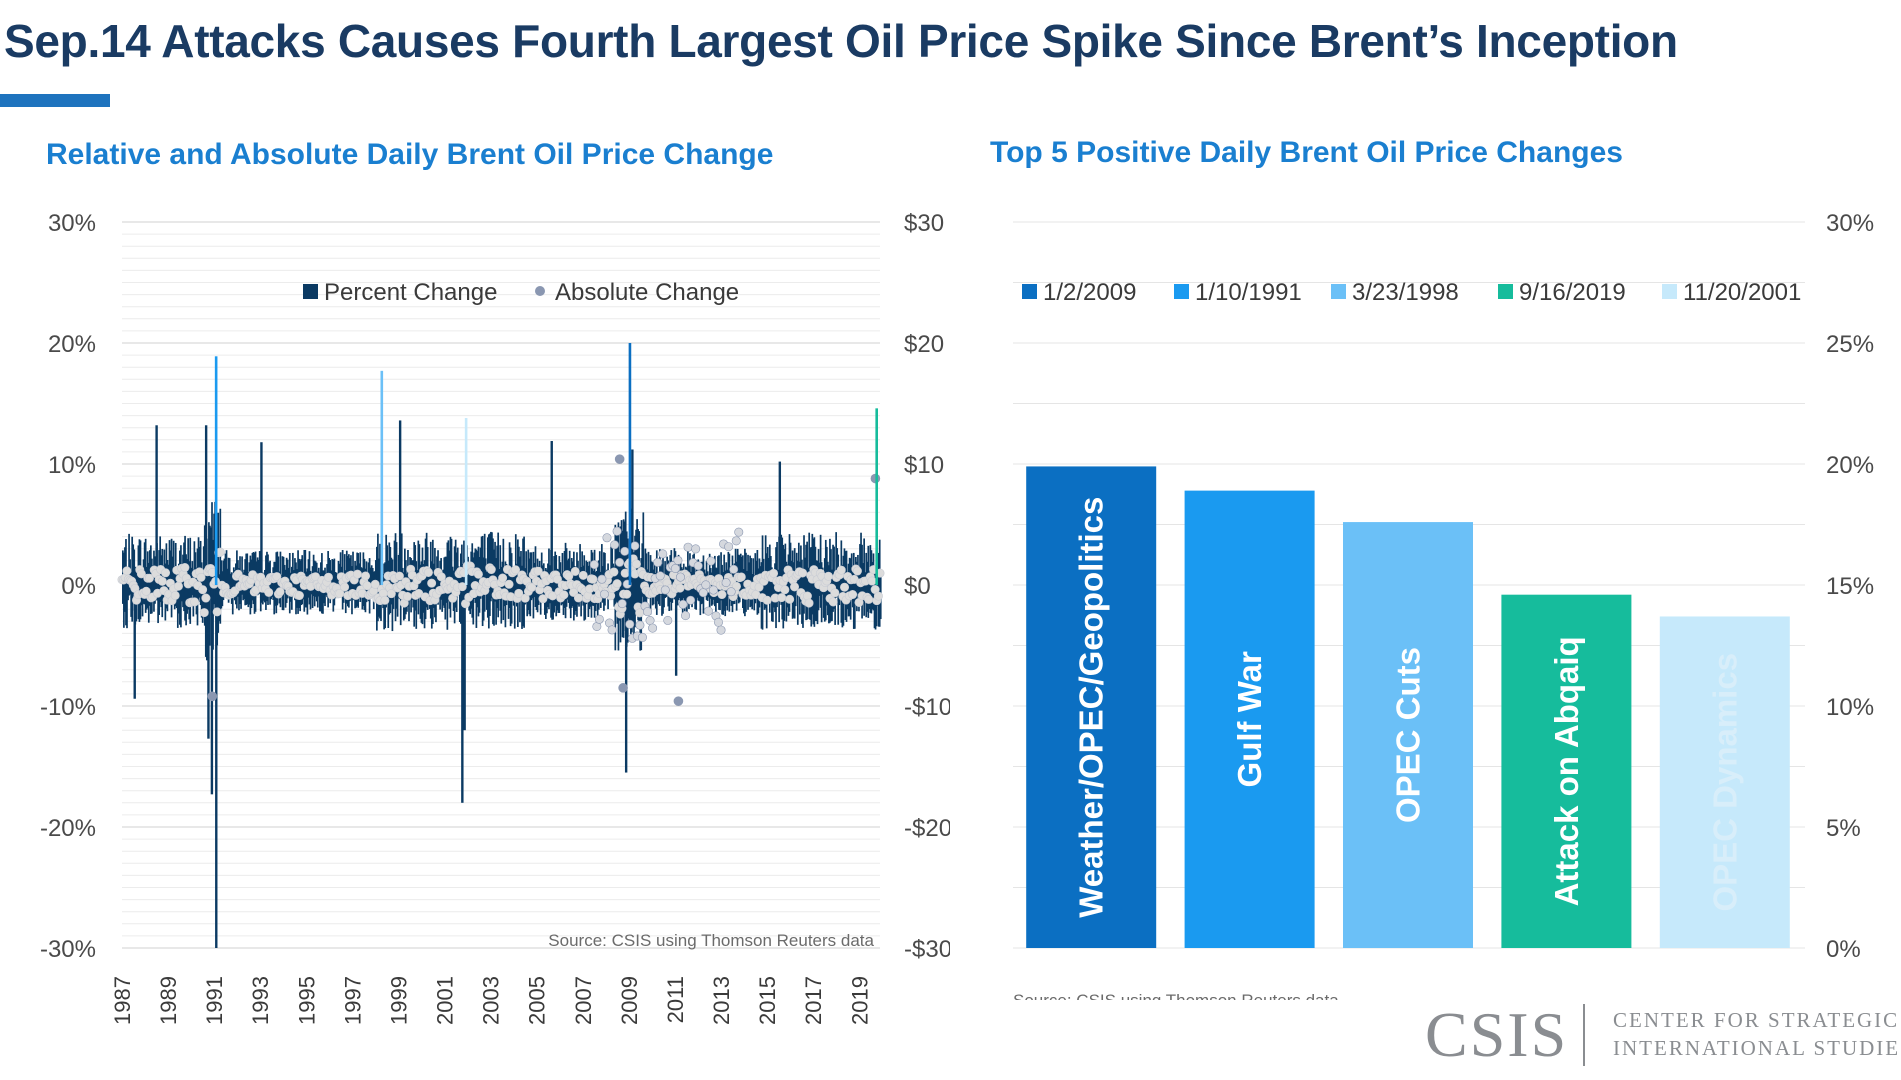 Image resolution: width=1901 pixels, height=1080 pixels. What do you see at coordinates (78, 586) in the screenshot?
I see `left-y-tick: 0%` at bounding box center [78, 586].